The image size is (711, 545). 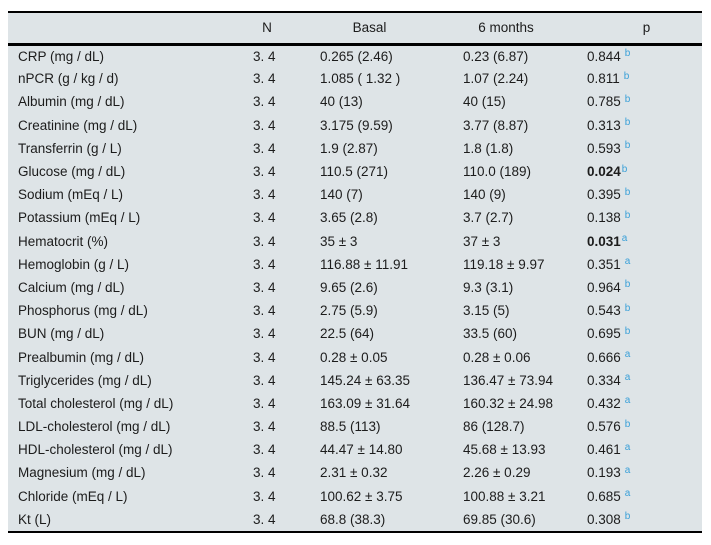 I want to click on p-value: 0.351, so click(x=604, y=264).